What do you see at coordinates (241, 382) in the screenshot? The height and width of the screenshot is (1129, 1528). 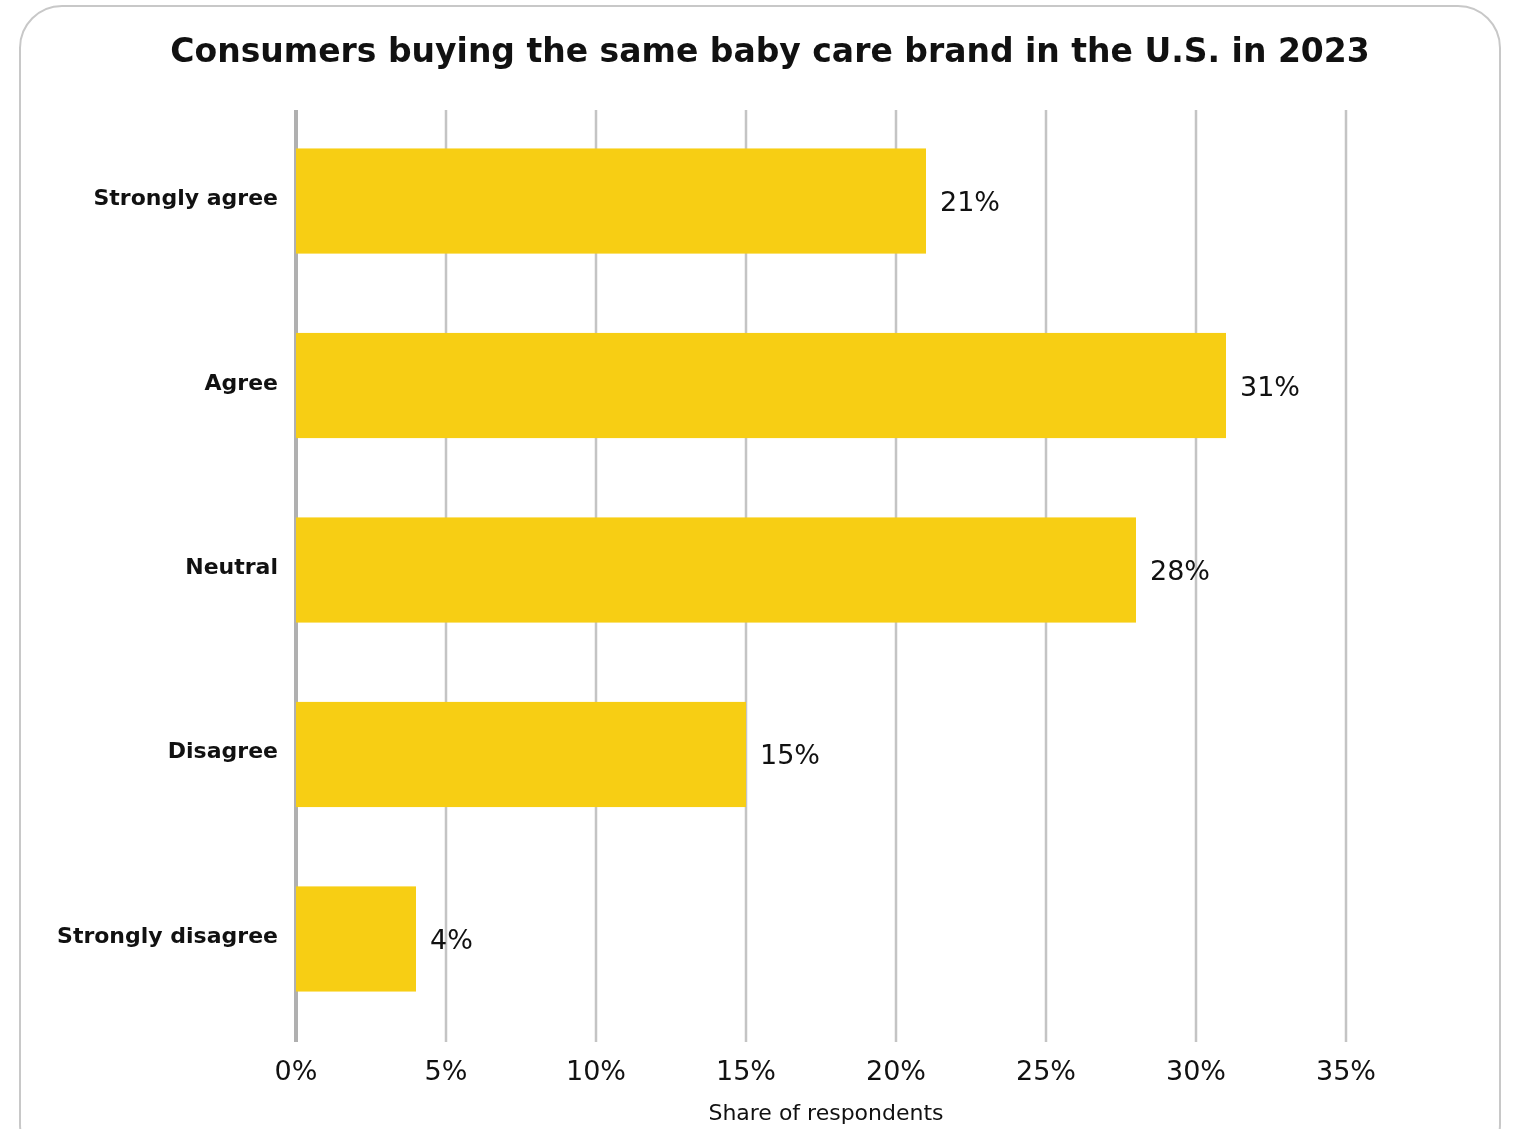 I see `y-tick-label: Agree` at bounding box center [241, 382].